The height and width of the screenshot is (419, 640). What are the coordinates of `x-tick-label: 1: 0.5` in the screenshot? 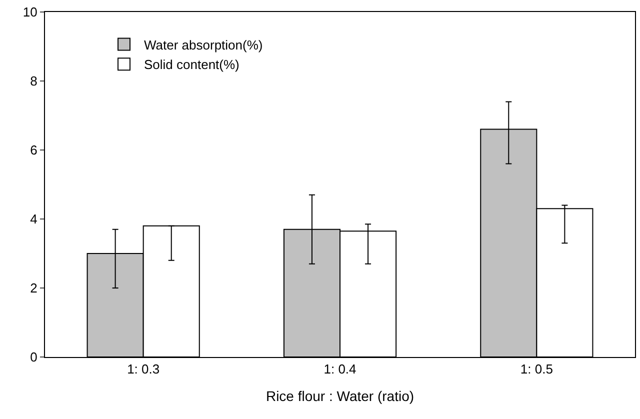 It's located at (536, 369).